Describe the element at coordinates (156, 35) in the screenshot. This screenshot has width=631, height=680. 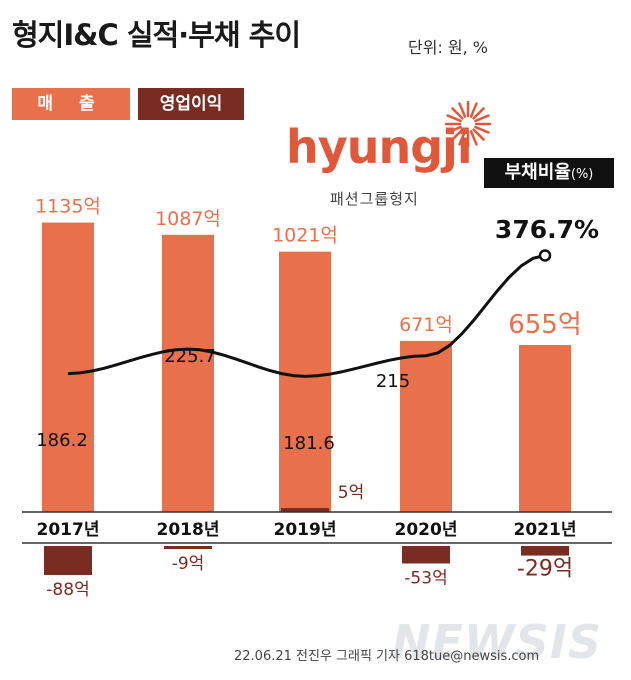
I see `chart-title: 형지I&C 실적·부채 추이` at that location.